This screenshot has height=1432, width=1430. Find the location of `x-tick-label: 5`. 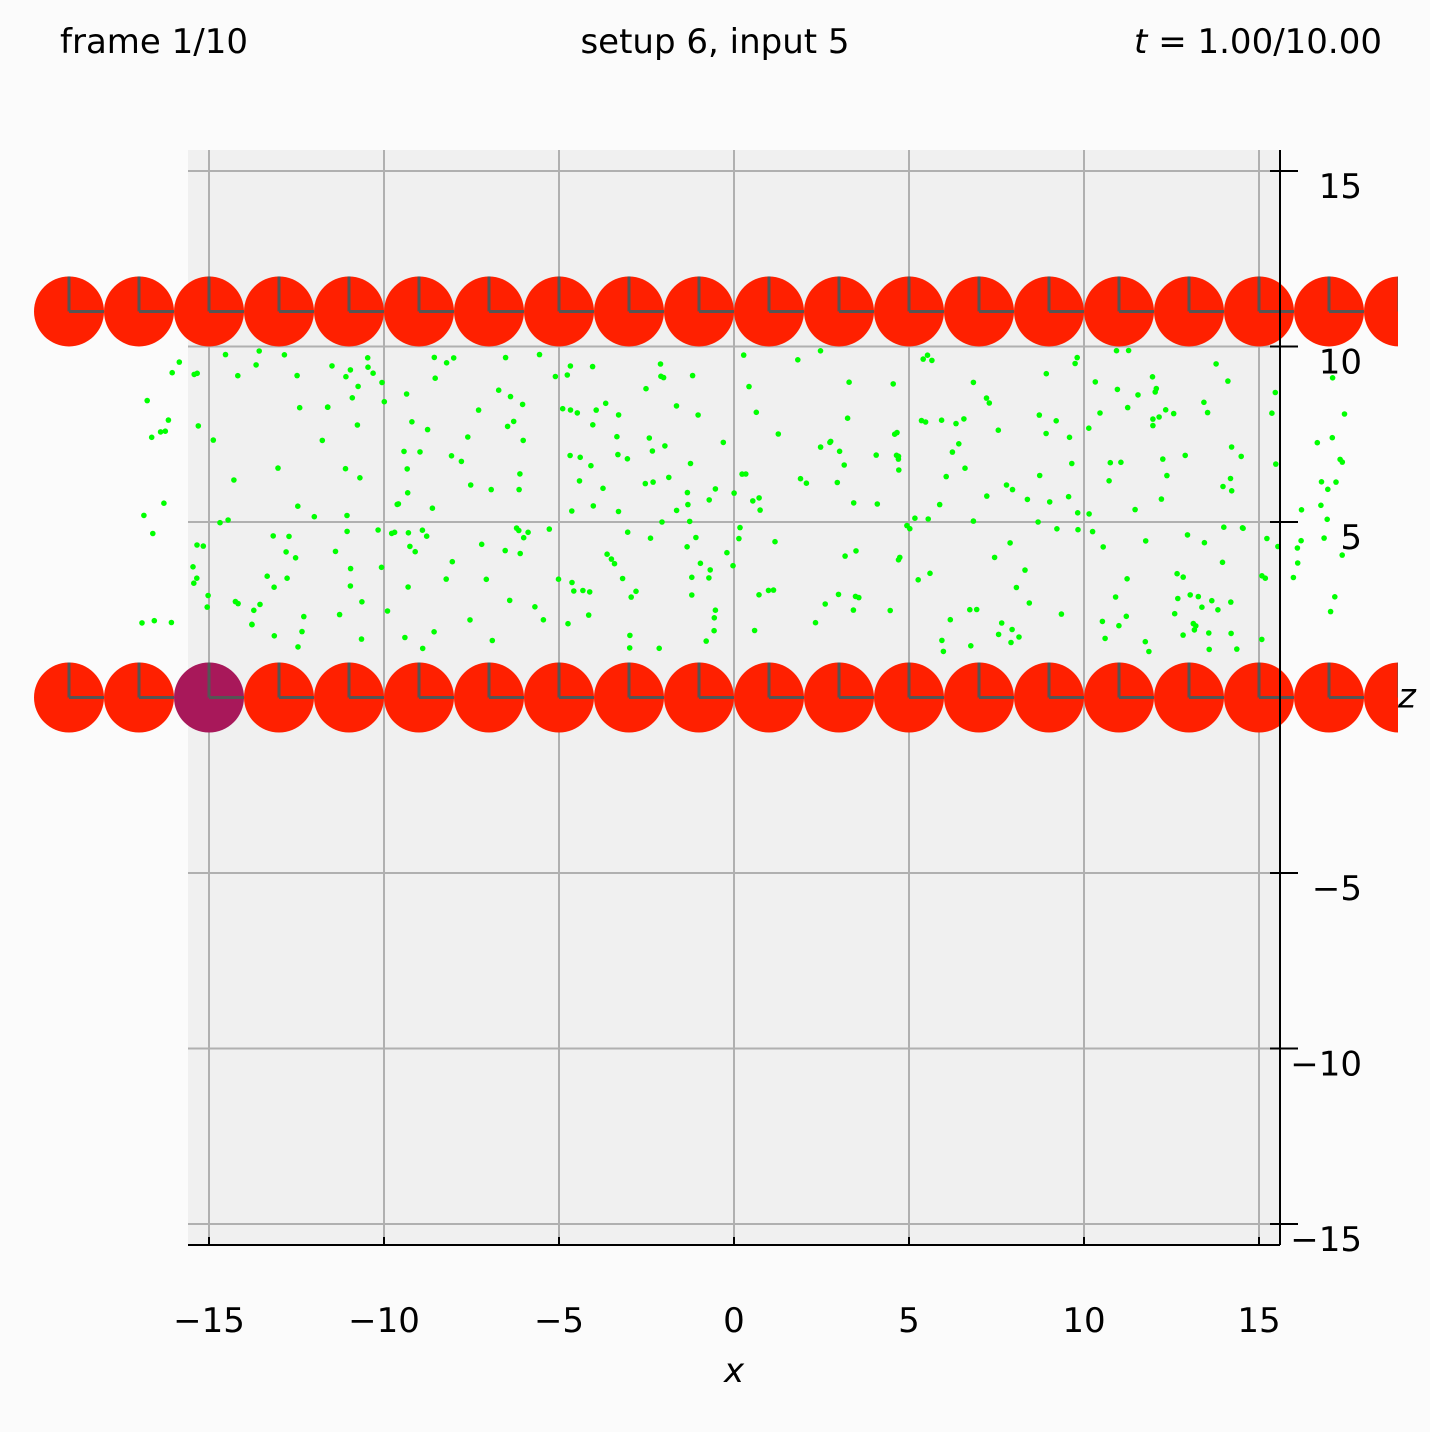

x-tick-label: 5 is located at coordinates (909, 1321).